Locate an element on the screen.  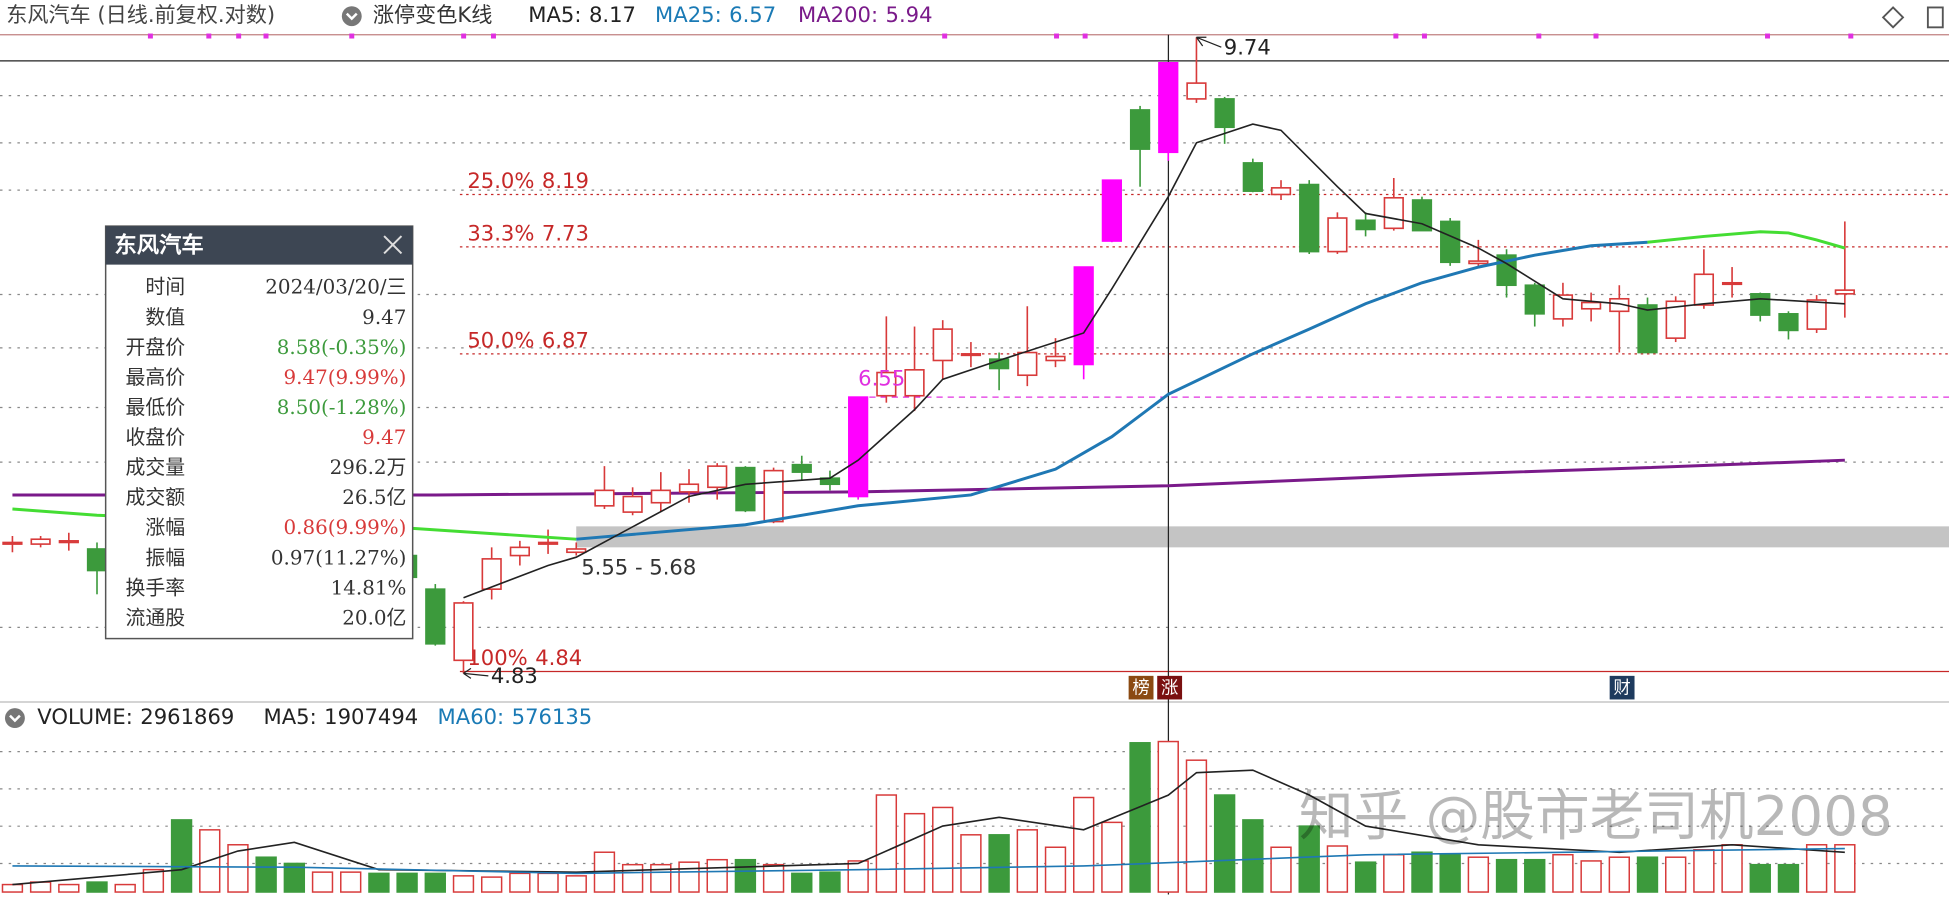
tooltip-label: 换手率 is located at coordinates (156, 587).